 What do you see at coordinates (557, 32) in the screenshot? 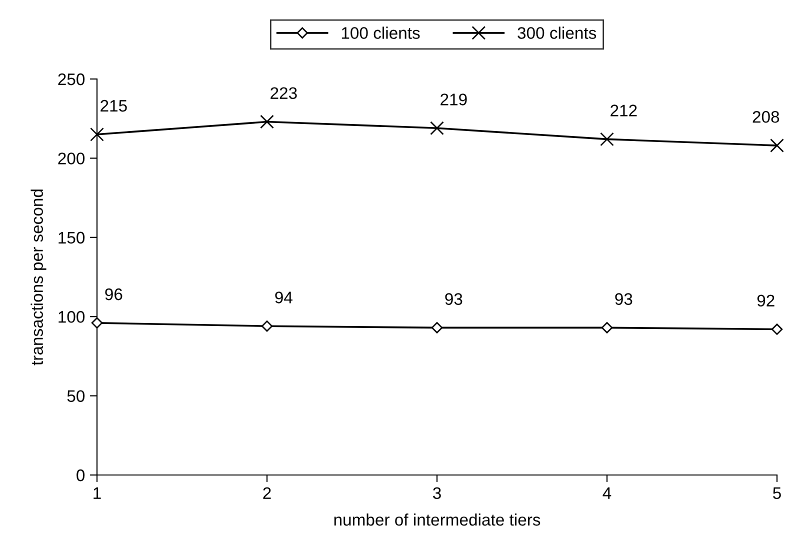
I see `legend-label: 300 clients` at bounding box center [557, 32].